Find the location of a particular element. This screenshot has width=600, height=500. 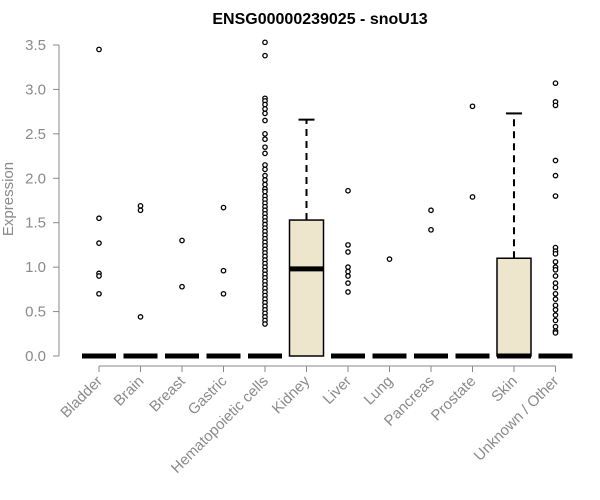

y-axis-label: Expression is located at coordinates (8, 199).